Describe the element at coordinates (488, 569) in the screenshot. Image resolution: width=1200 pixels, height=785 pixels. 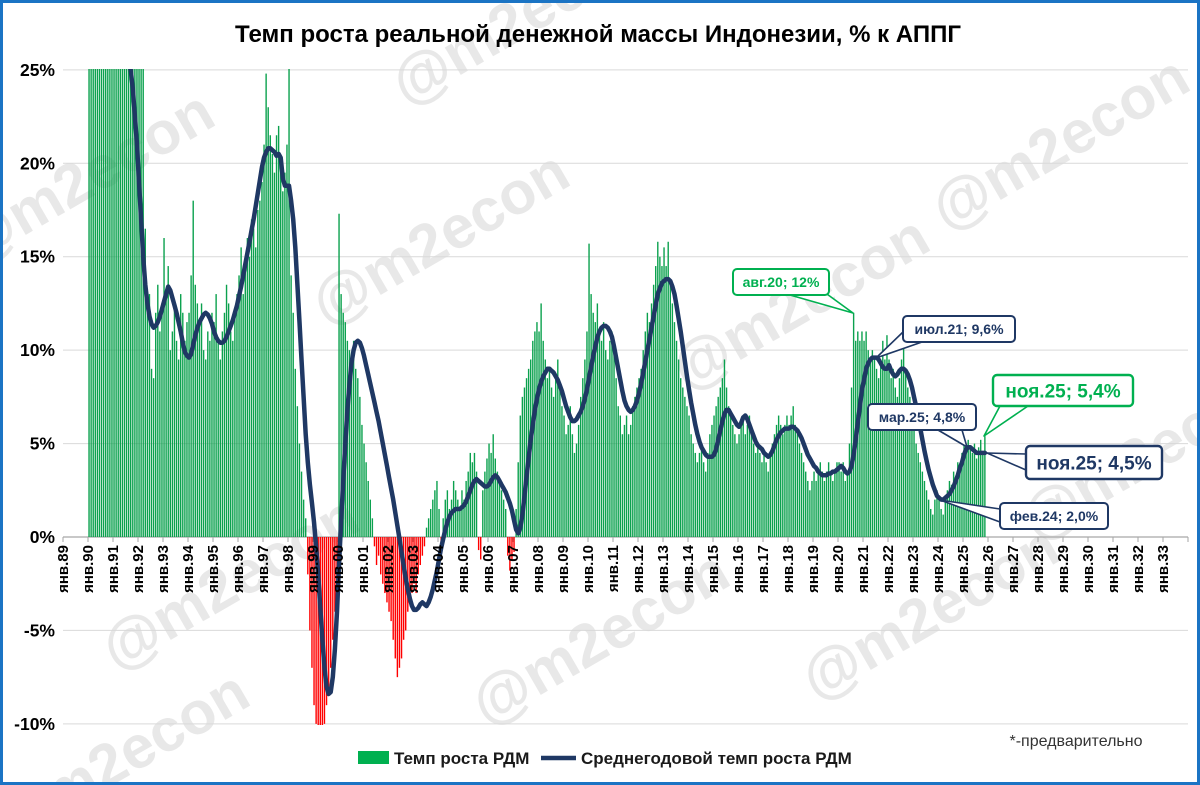
I see `x-tick-label: янв.06` at that location.